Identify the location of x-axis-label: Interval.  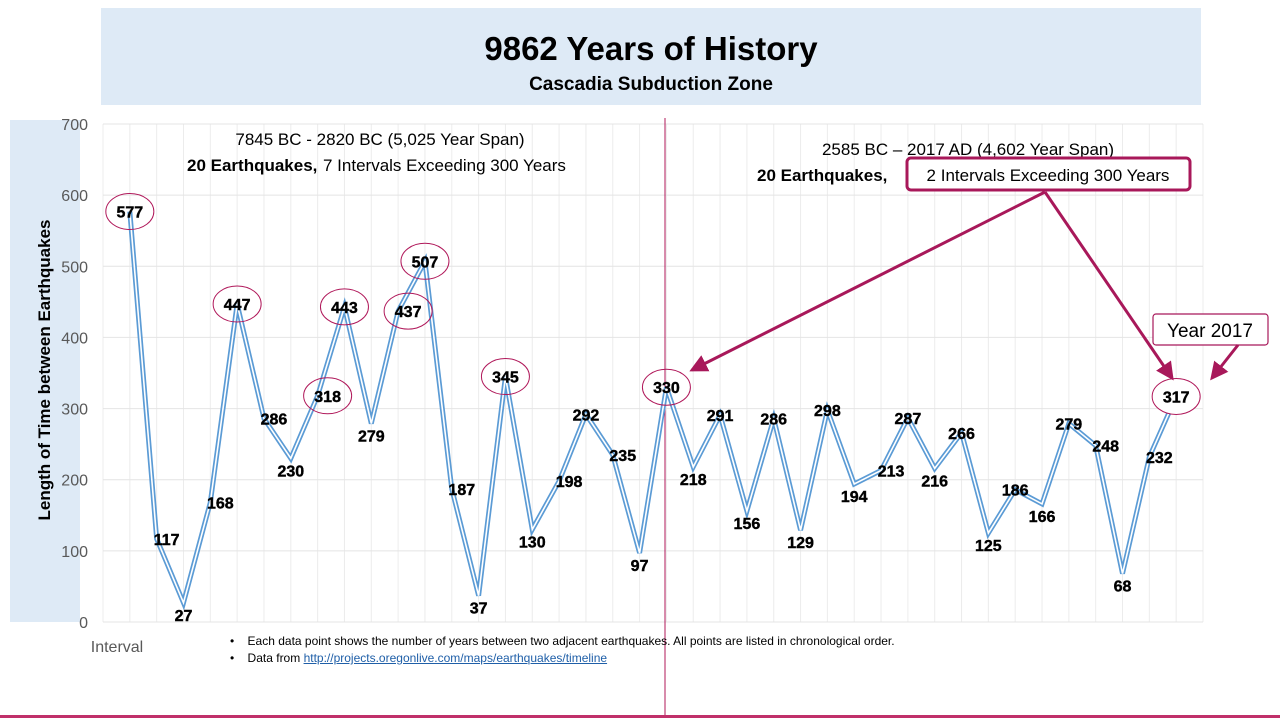
(117, 647).